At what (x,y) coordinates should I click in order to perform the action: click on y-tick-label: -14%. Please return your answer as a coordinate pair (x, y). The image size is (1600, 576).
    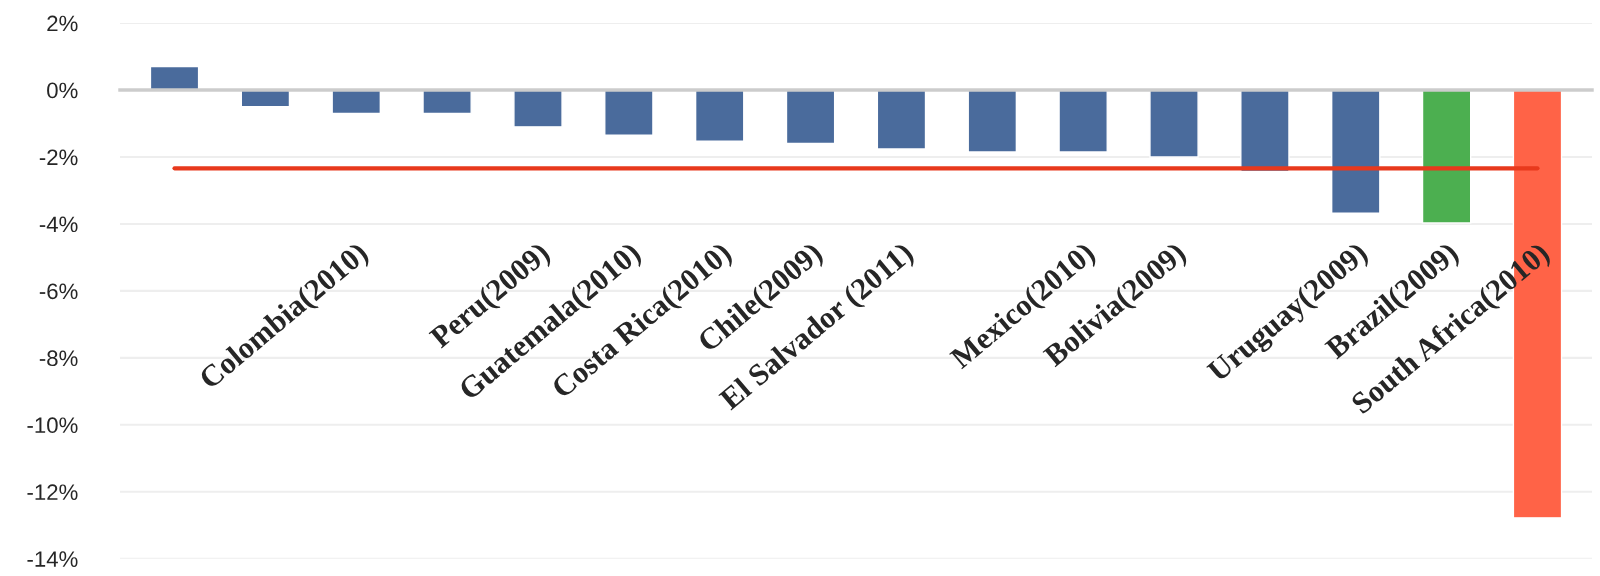
    Looking at the image, I should click on (52, 559).